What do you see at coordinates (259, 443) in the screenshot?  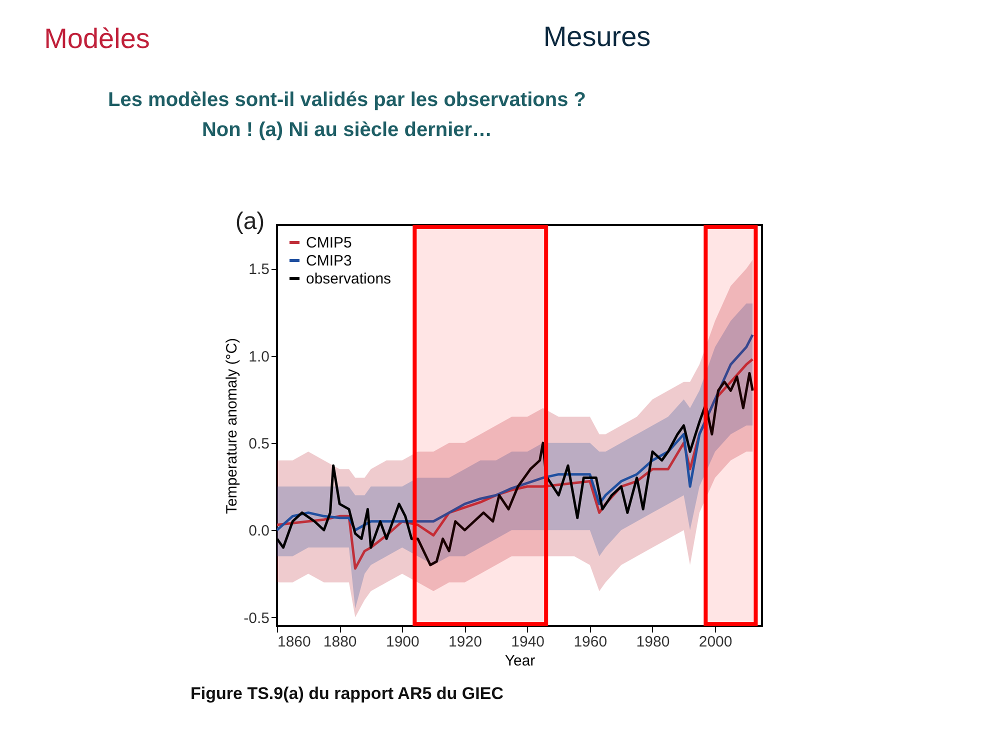 I see `y-tick-label: 0.5` at bounding box center [259, 443].